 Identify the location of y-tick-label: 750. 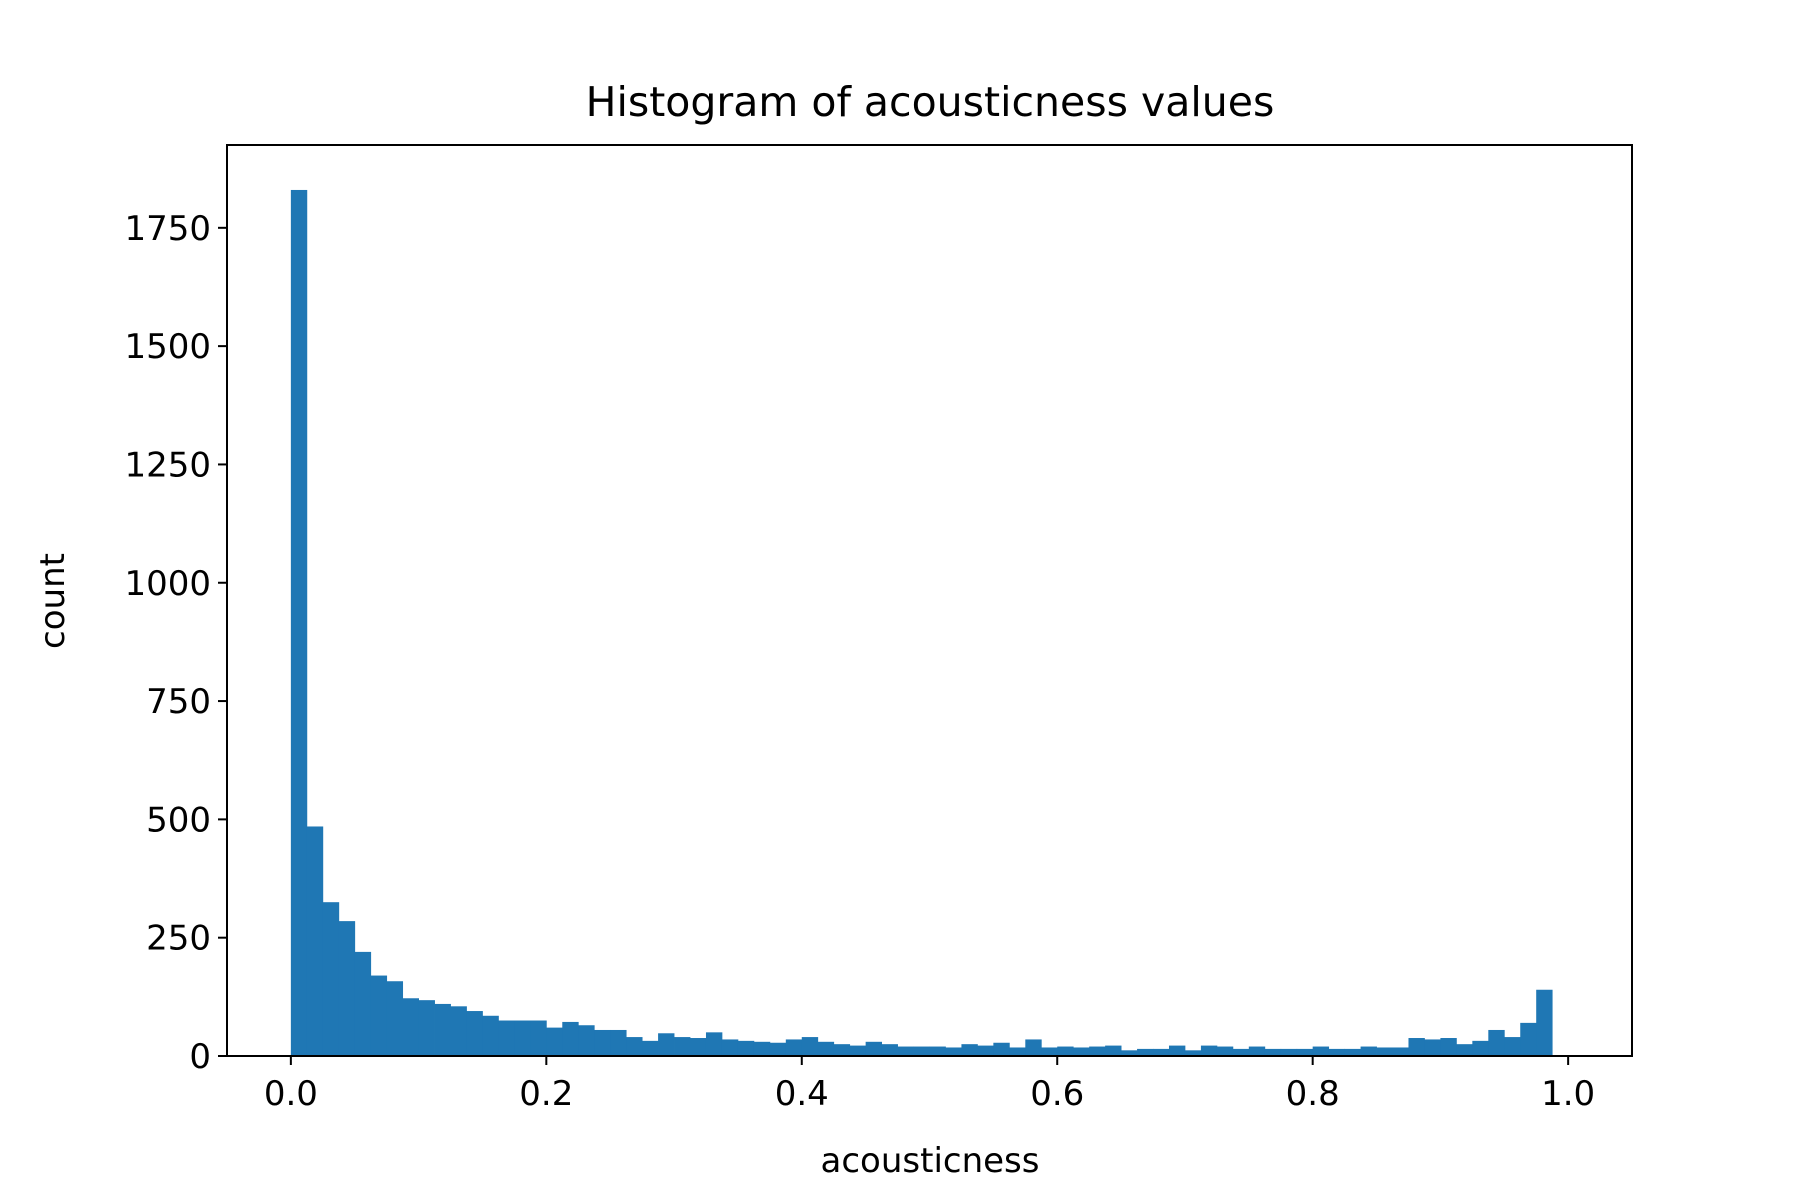
(178, 702).